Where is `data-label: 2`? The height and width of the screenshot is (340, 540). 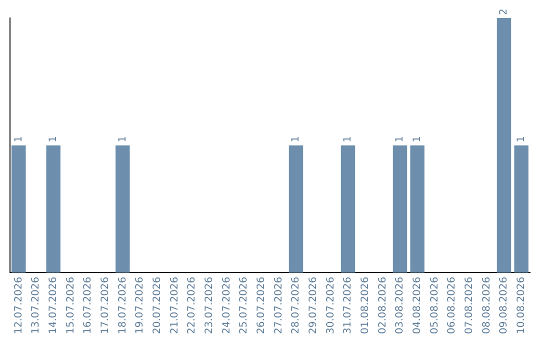 data-label: 2 is located at coordinates (504, 11).